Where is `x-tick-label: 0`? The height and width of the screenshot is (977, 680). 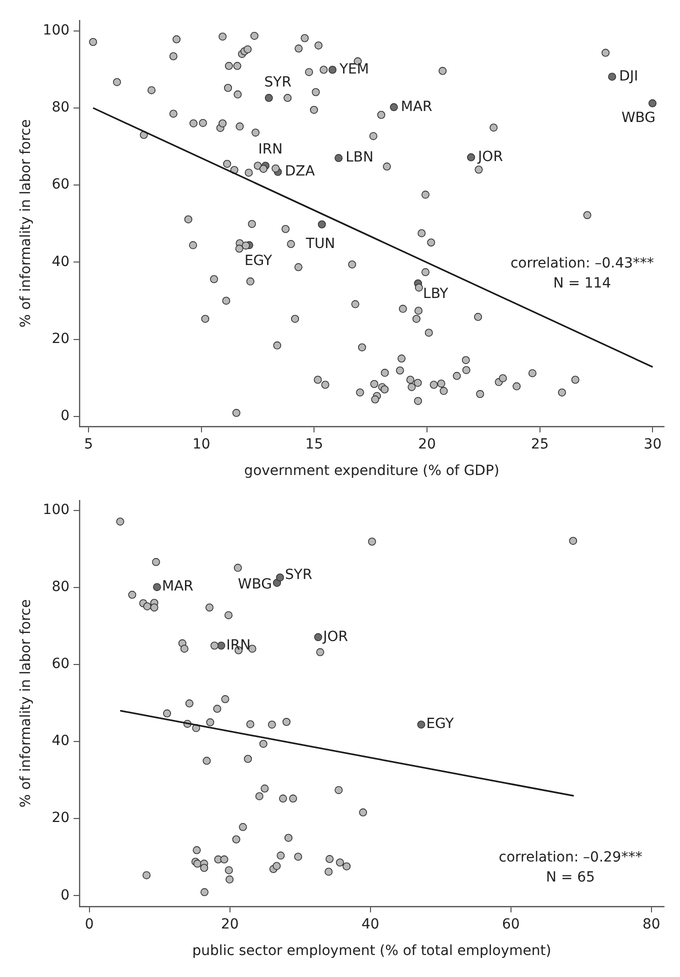
x-tick-label: 0 is located at coordinates (89, 924).